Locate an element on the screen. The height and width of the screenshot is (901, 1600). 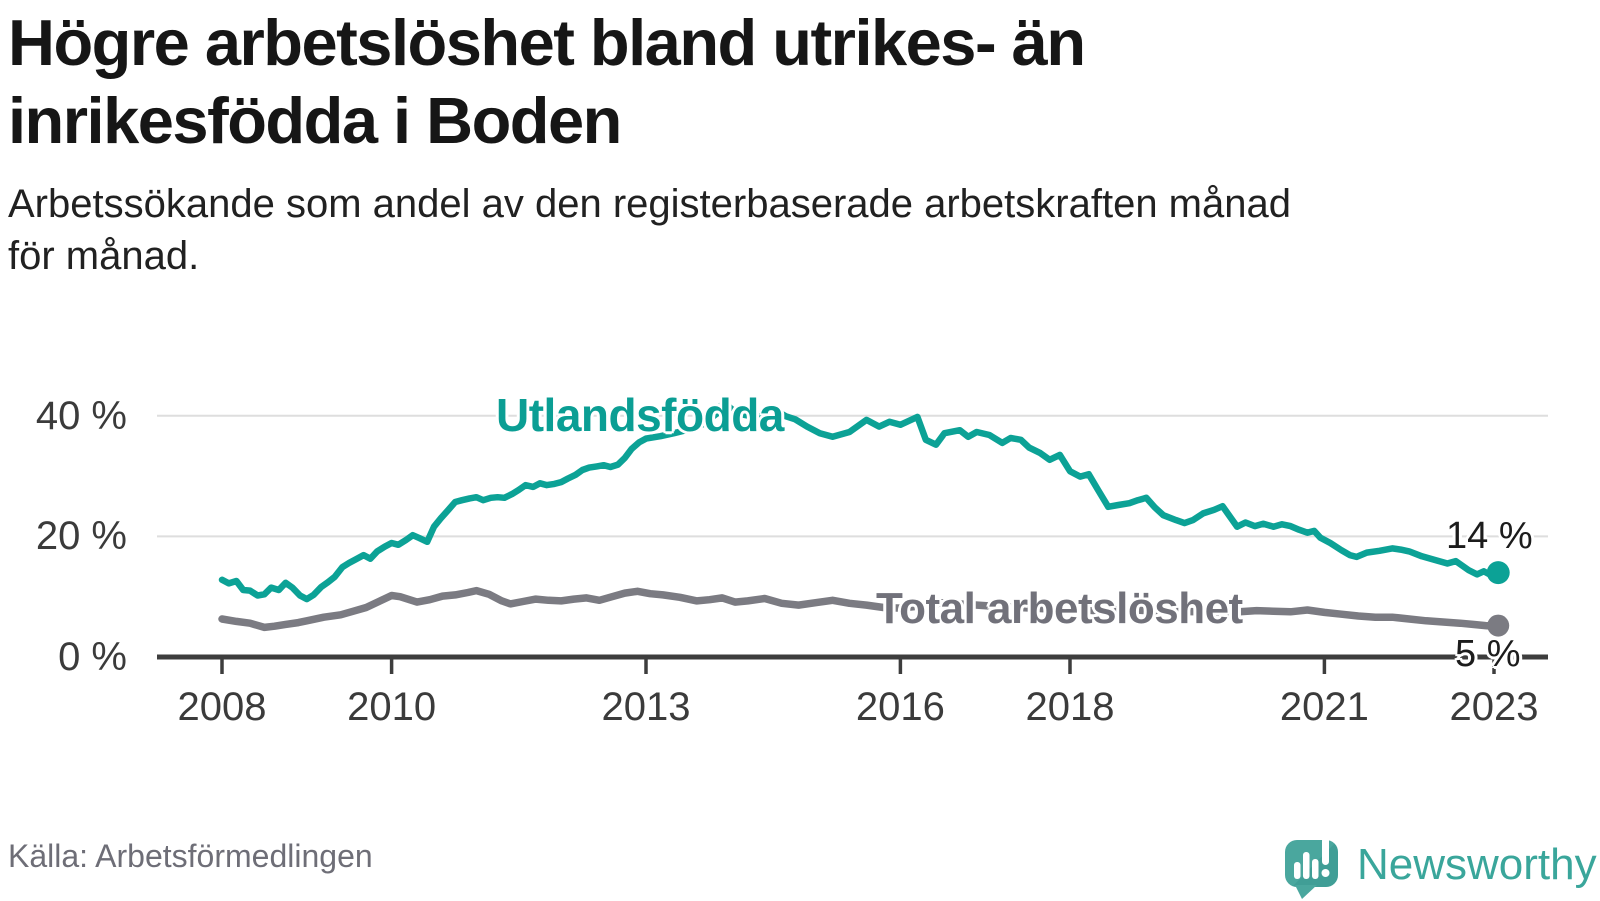
logo-exclamation-dot is located at coordinates (1325, 873).